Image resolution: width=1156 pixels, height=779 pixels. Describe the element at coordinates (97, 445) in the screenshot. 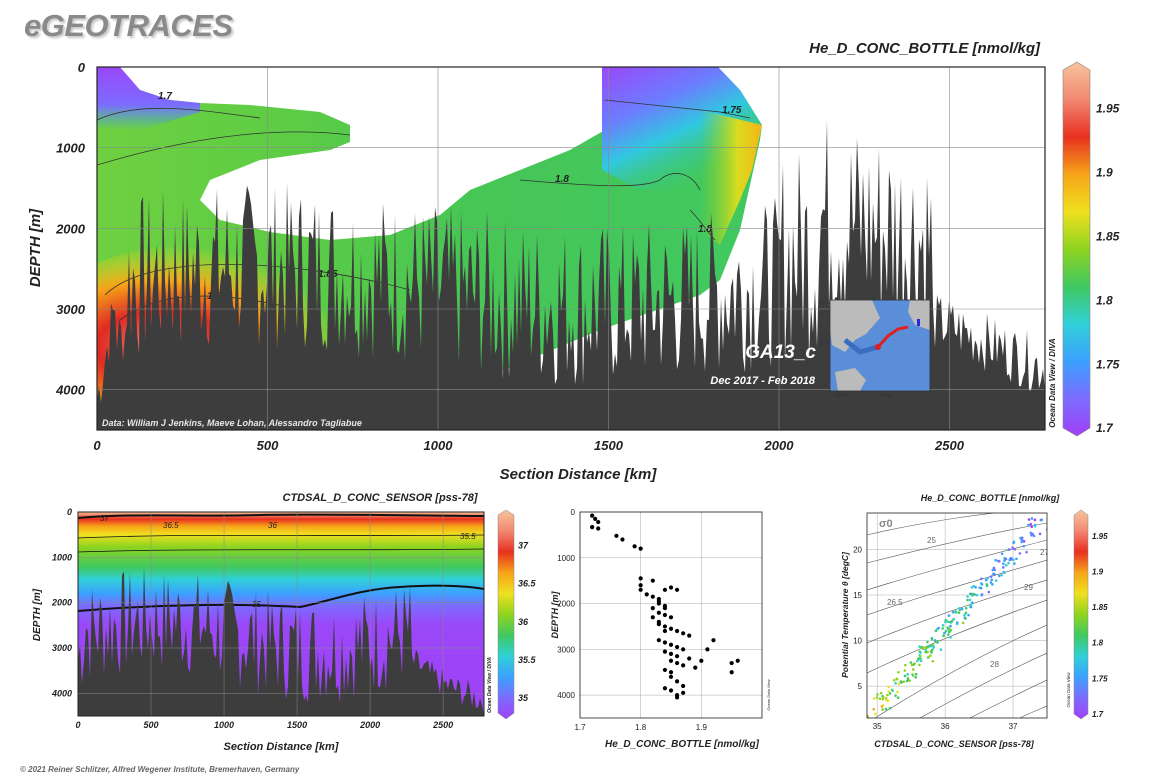

I see `x-tick-label: 0` at that location.